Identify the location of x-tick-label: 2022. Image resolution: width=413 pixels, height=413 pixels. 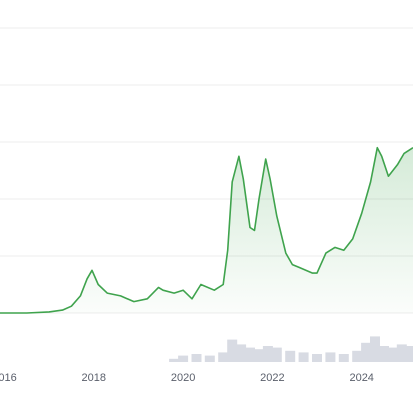
(272, 378).